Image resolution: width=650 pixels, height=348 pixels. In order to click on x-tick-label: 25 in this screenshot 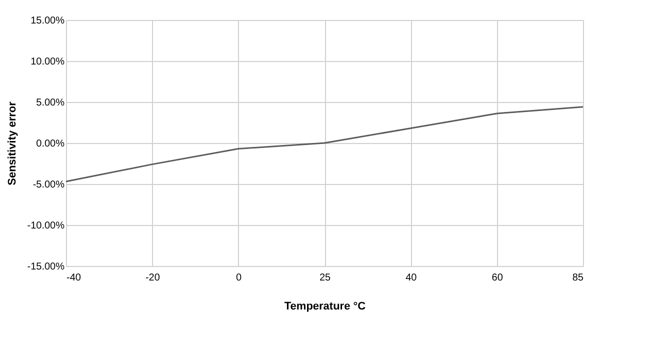, I will do `click(325, 278)`.